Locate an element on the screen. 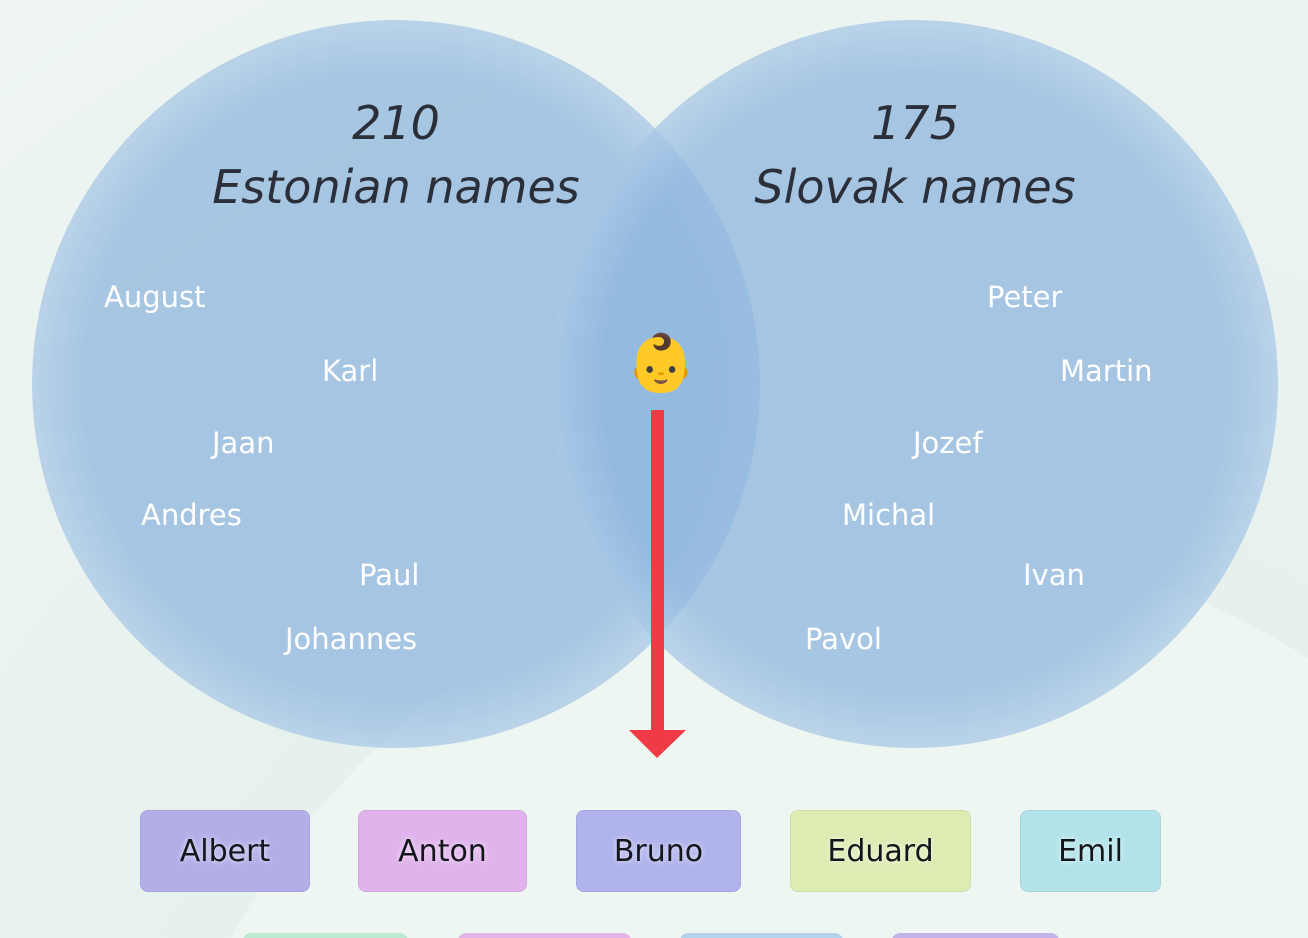  option-button: Eduard is located at coordinates (880, 851).